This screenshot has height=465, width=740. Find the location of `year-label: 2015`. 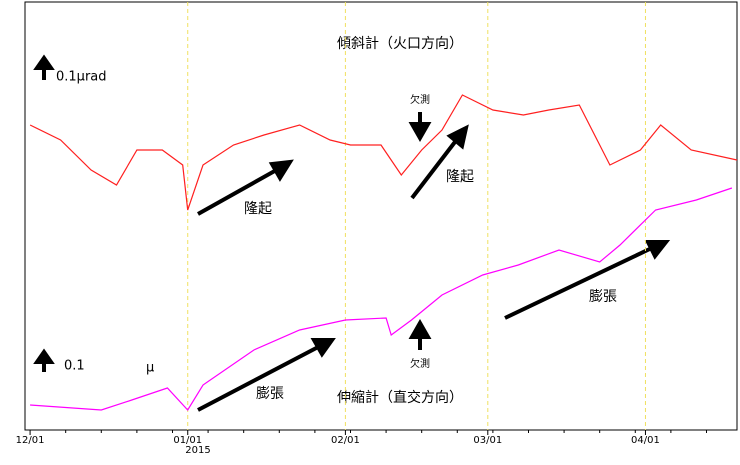

year-label: 2015 is located at coordinates (197, 450).